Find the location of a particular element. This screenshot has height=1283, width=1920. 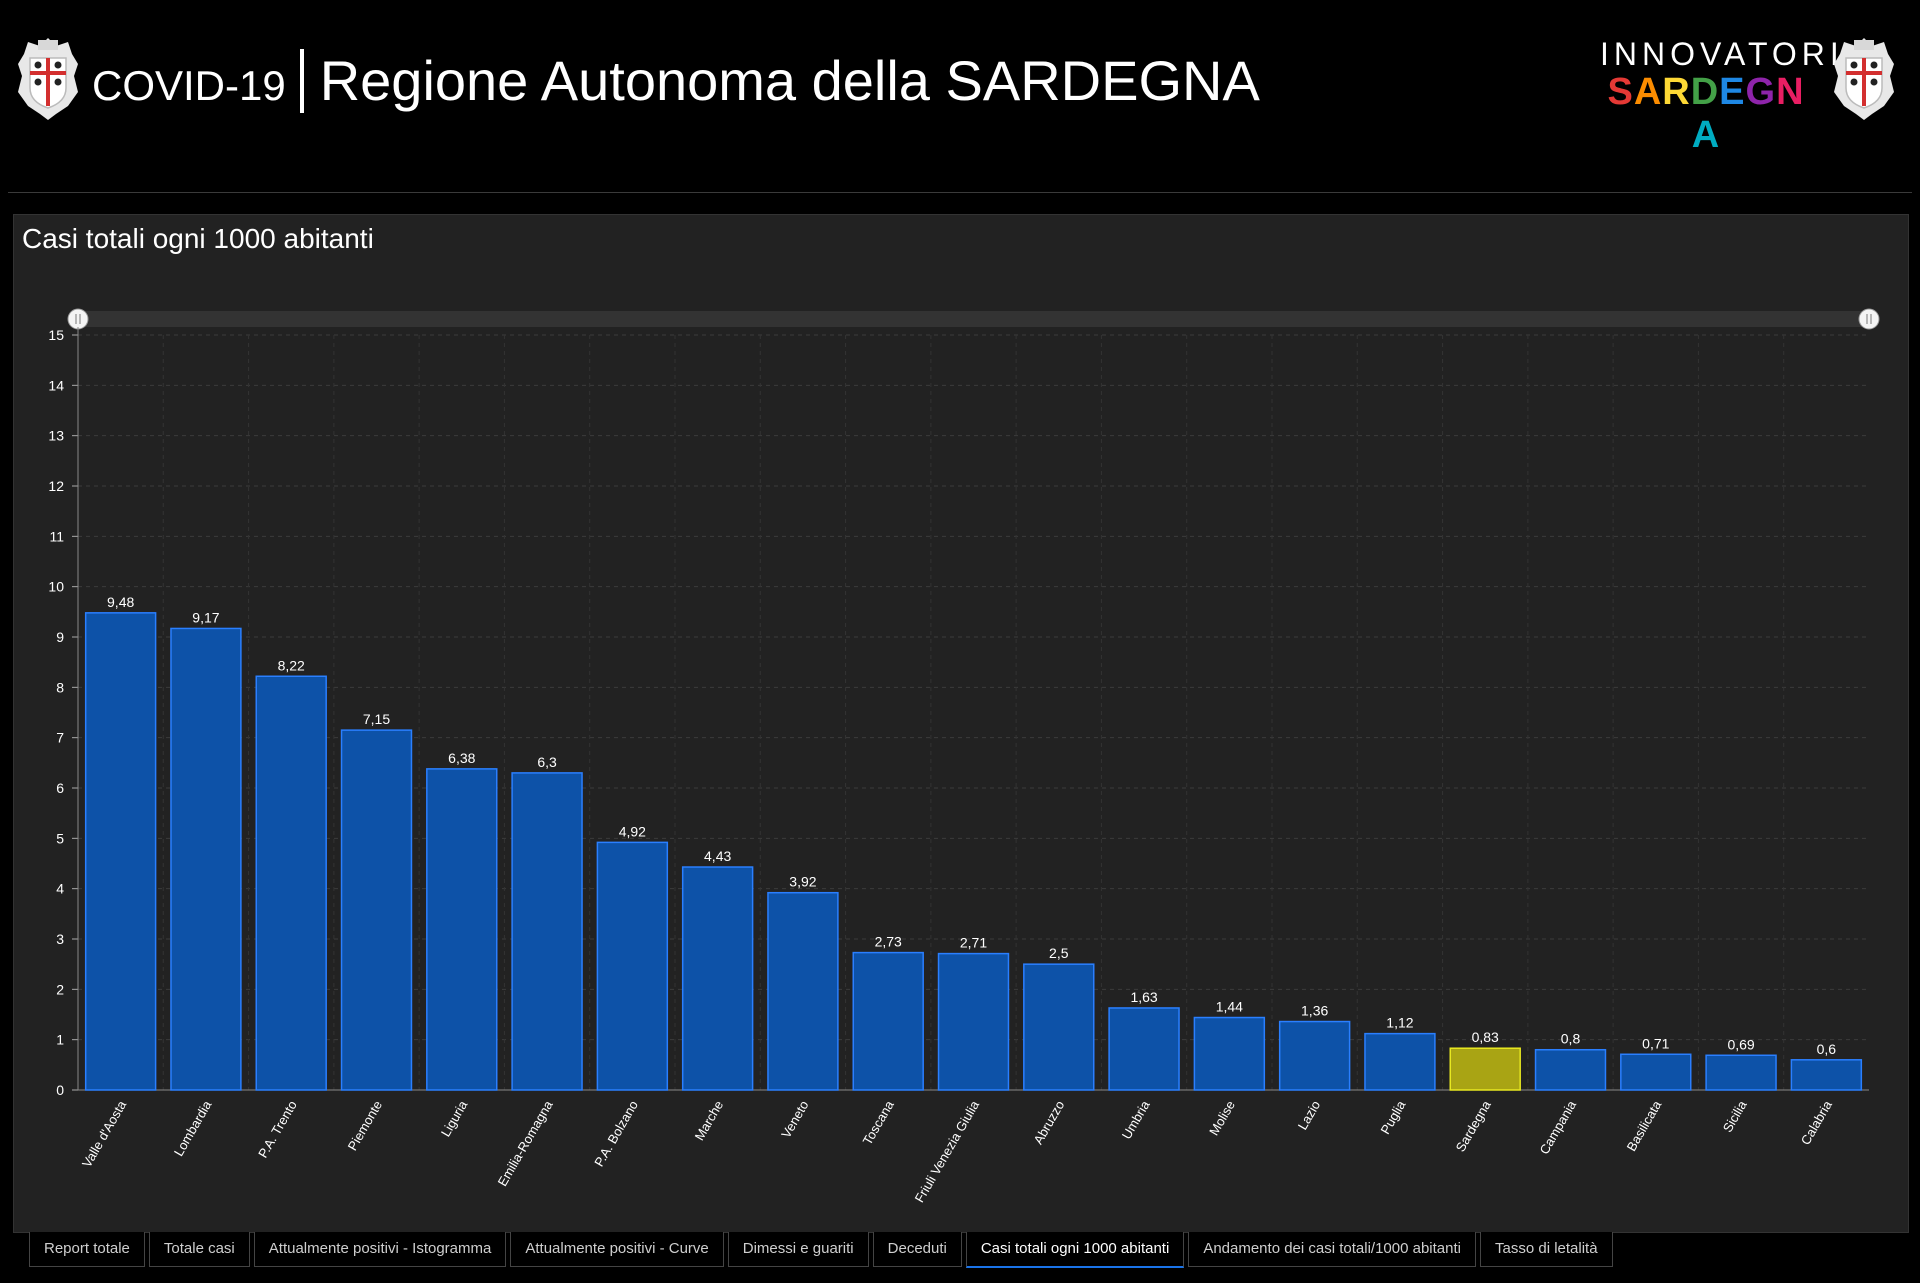

brand-letter: R is located at coordinates (1676, 92).